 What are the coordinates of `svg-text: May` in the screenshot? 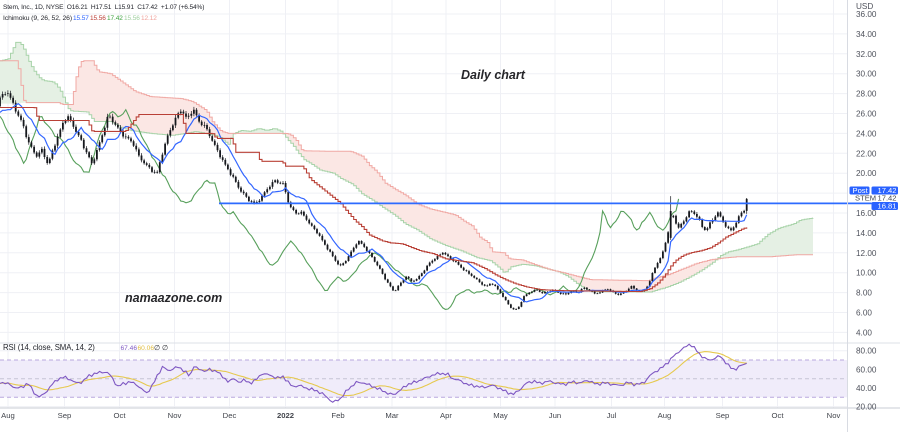 It's located at (500, 415).